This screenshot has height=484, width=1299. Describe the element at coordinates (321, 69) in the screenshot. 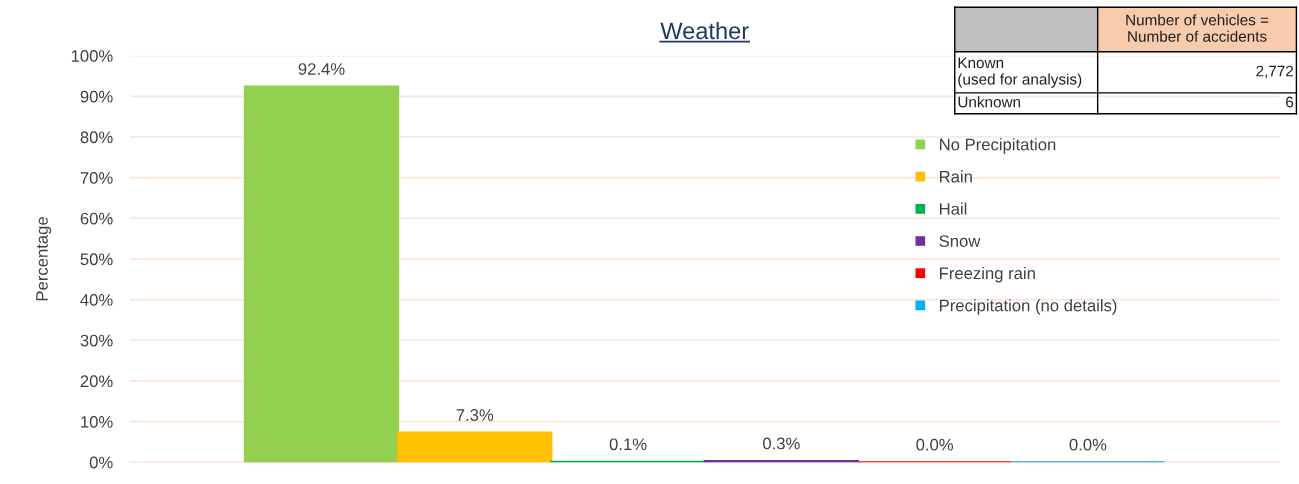

I see `data-label: 92.4%` at that location.